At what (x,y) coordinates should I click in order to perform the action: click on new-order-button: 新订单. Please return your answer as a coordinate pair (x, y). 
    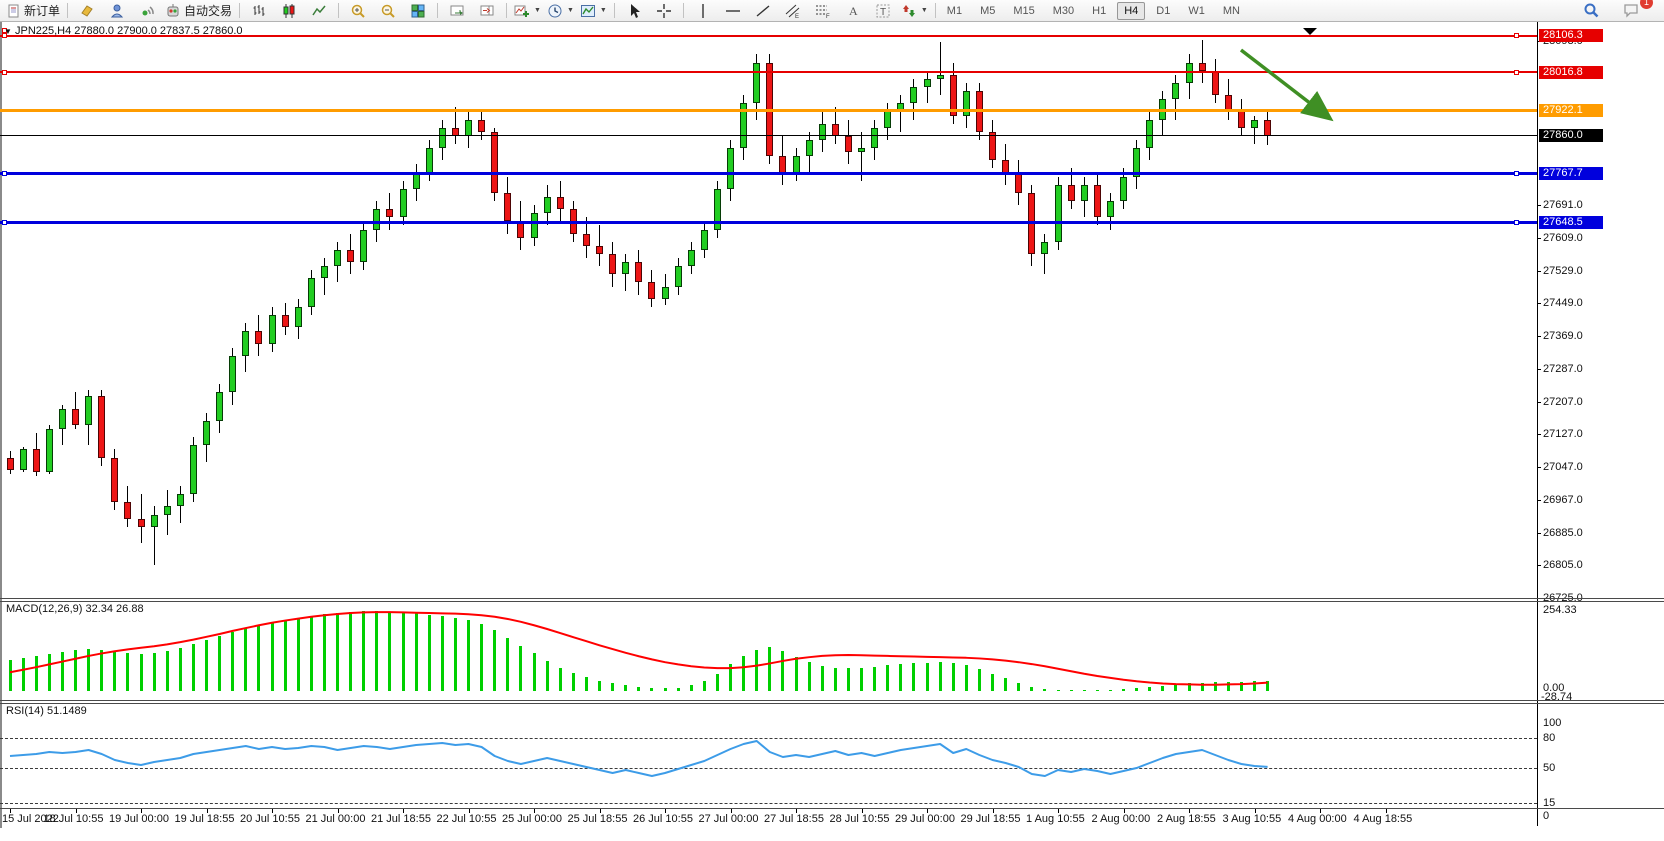
    Looking at the image, I should click on (33, 11).